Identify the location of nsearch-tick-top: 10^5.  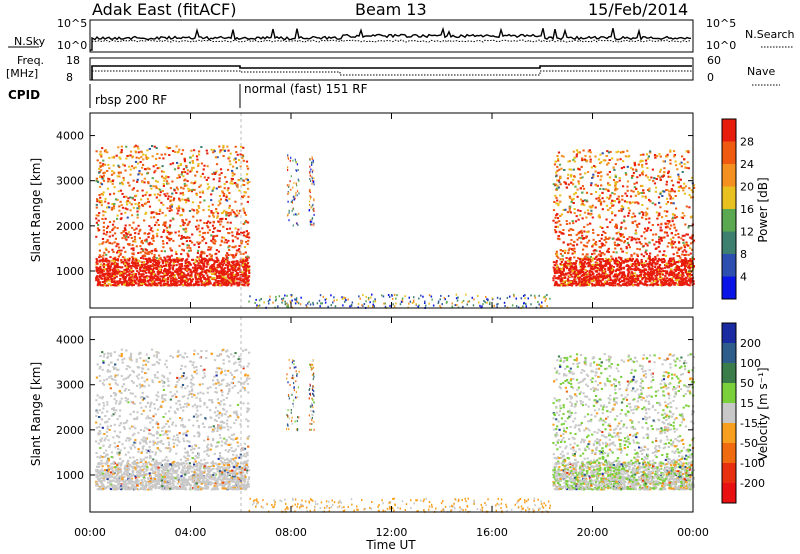
(721, 23).